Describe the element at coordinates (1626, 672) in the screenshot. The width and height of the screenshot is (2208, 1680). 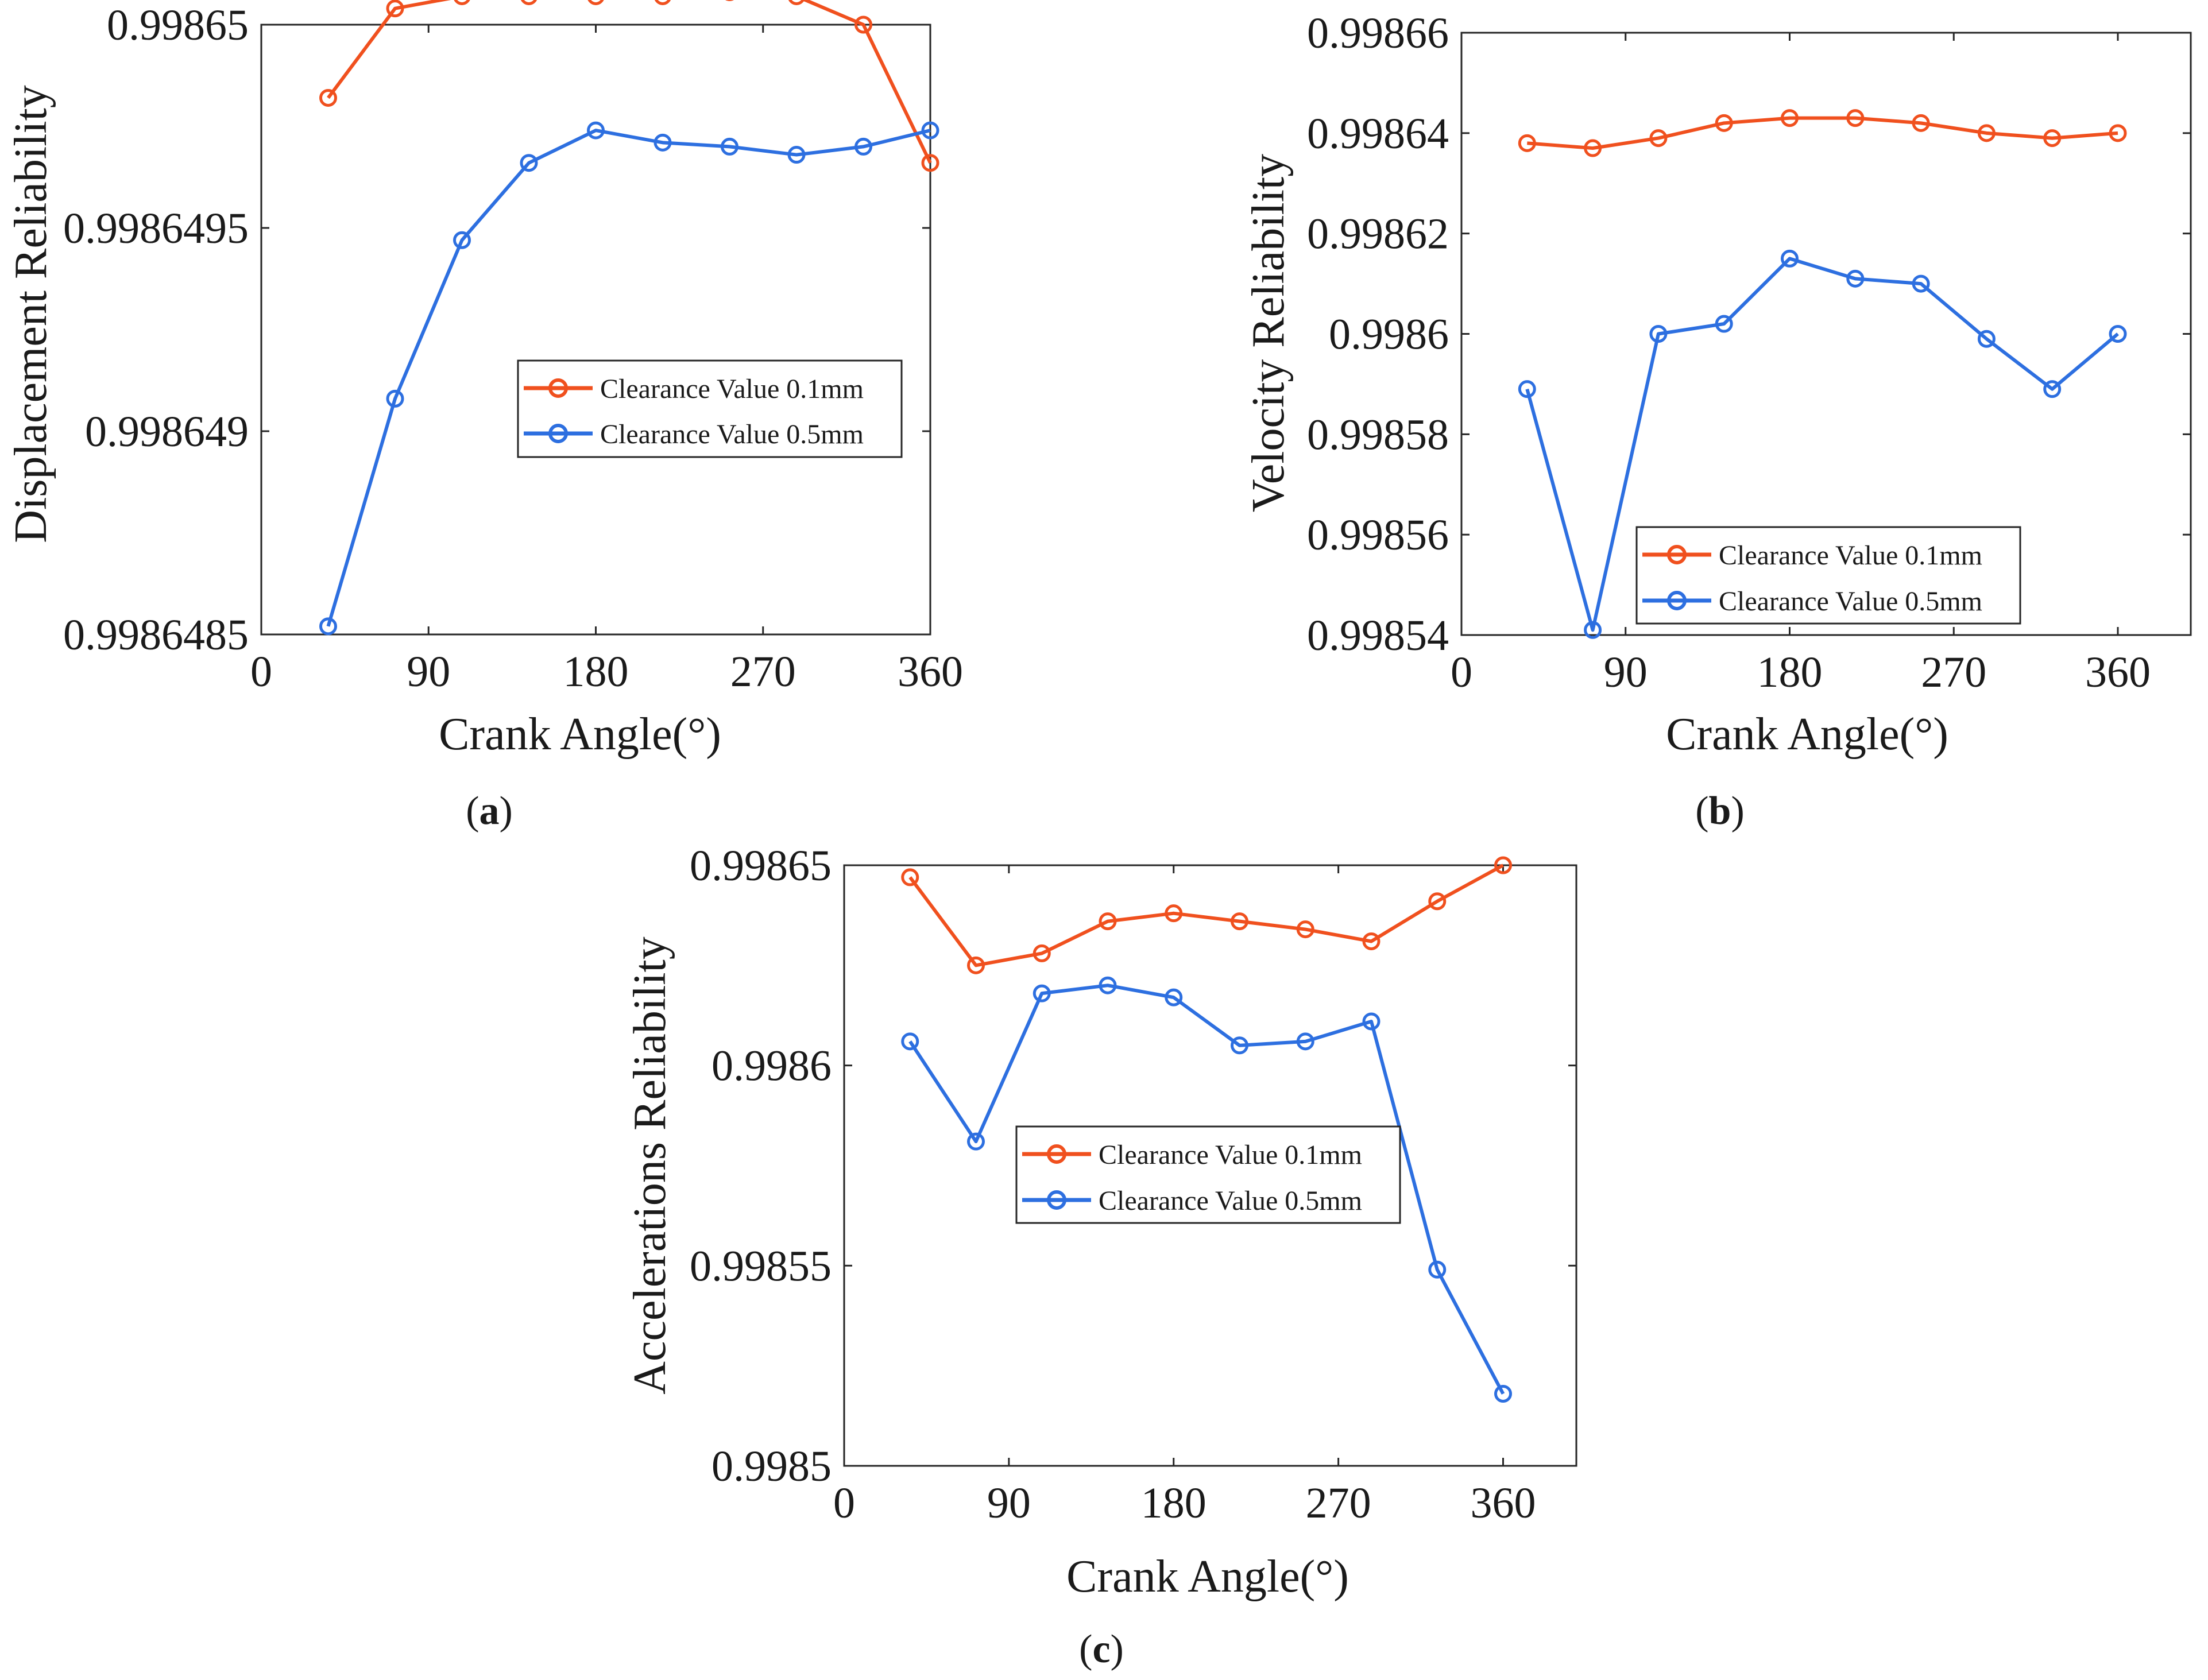
I see `panel-b-x-tick-label: 90` at that location.